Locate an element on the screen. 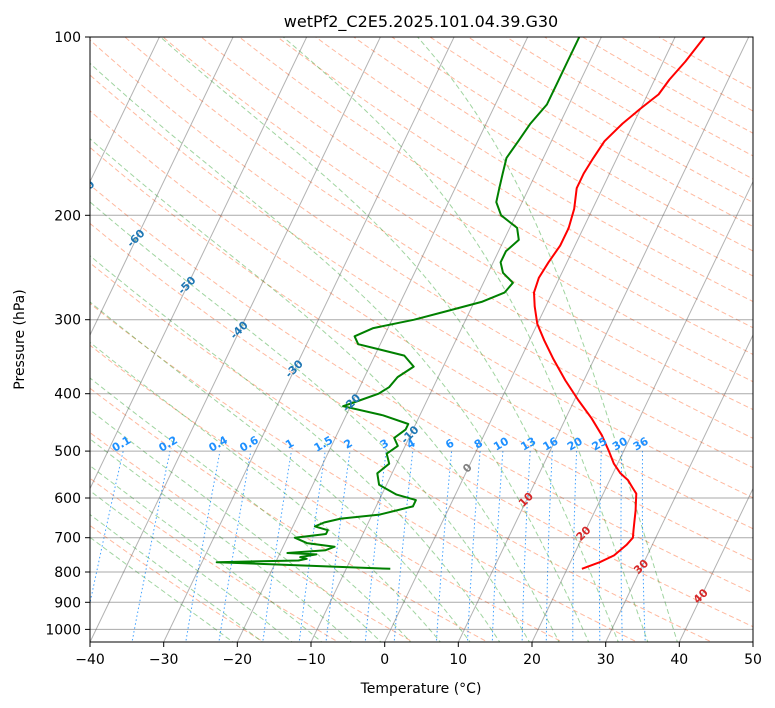  isotherm-label: 0 is located at coordinates (467, 468).